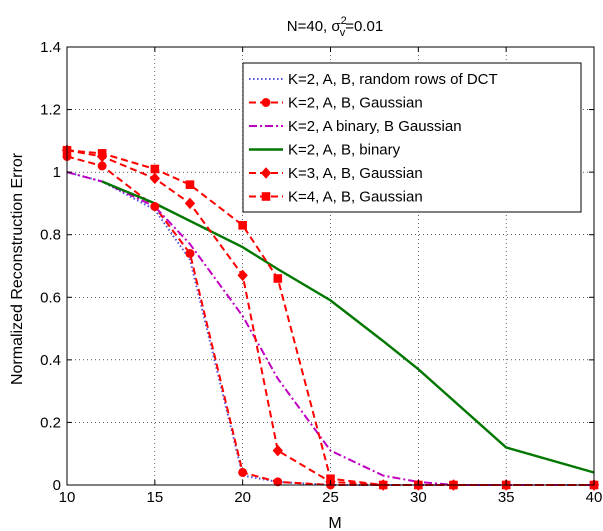 This screenshot has height=531, width=603. I want to click on chart-title: N=40, σ2 v=0.01, so click(335, 27).